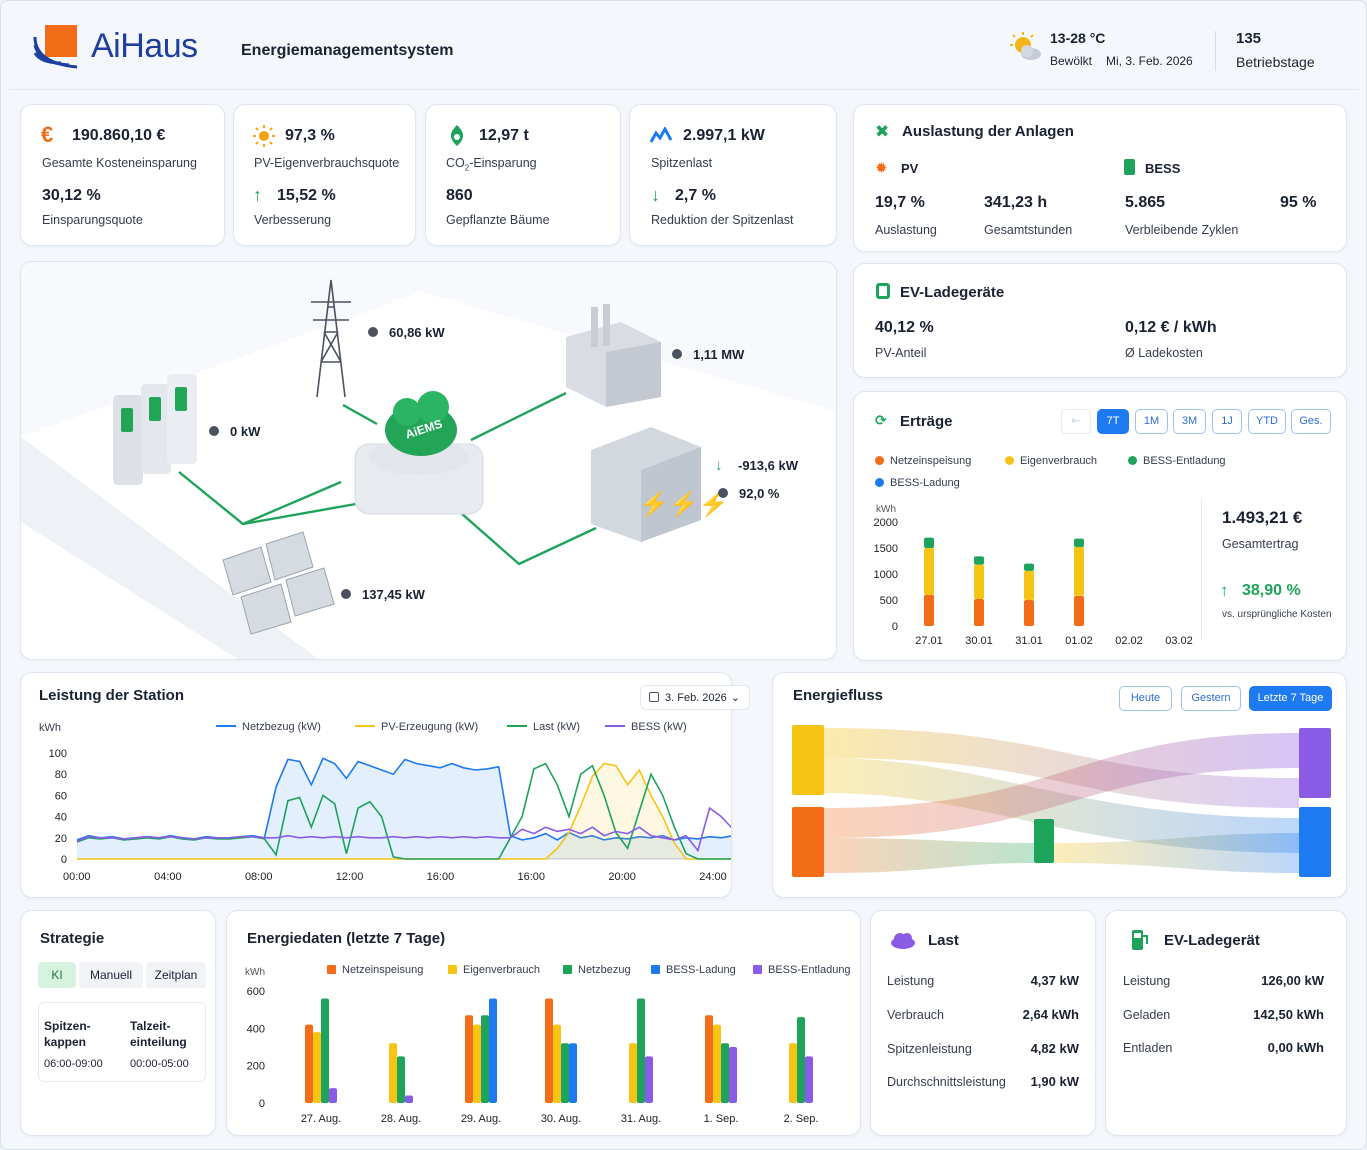  What do you see at coordinates (264, 136) in the screenshot?
I see `sun-icon` at bounding box center [264, 136].